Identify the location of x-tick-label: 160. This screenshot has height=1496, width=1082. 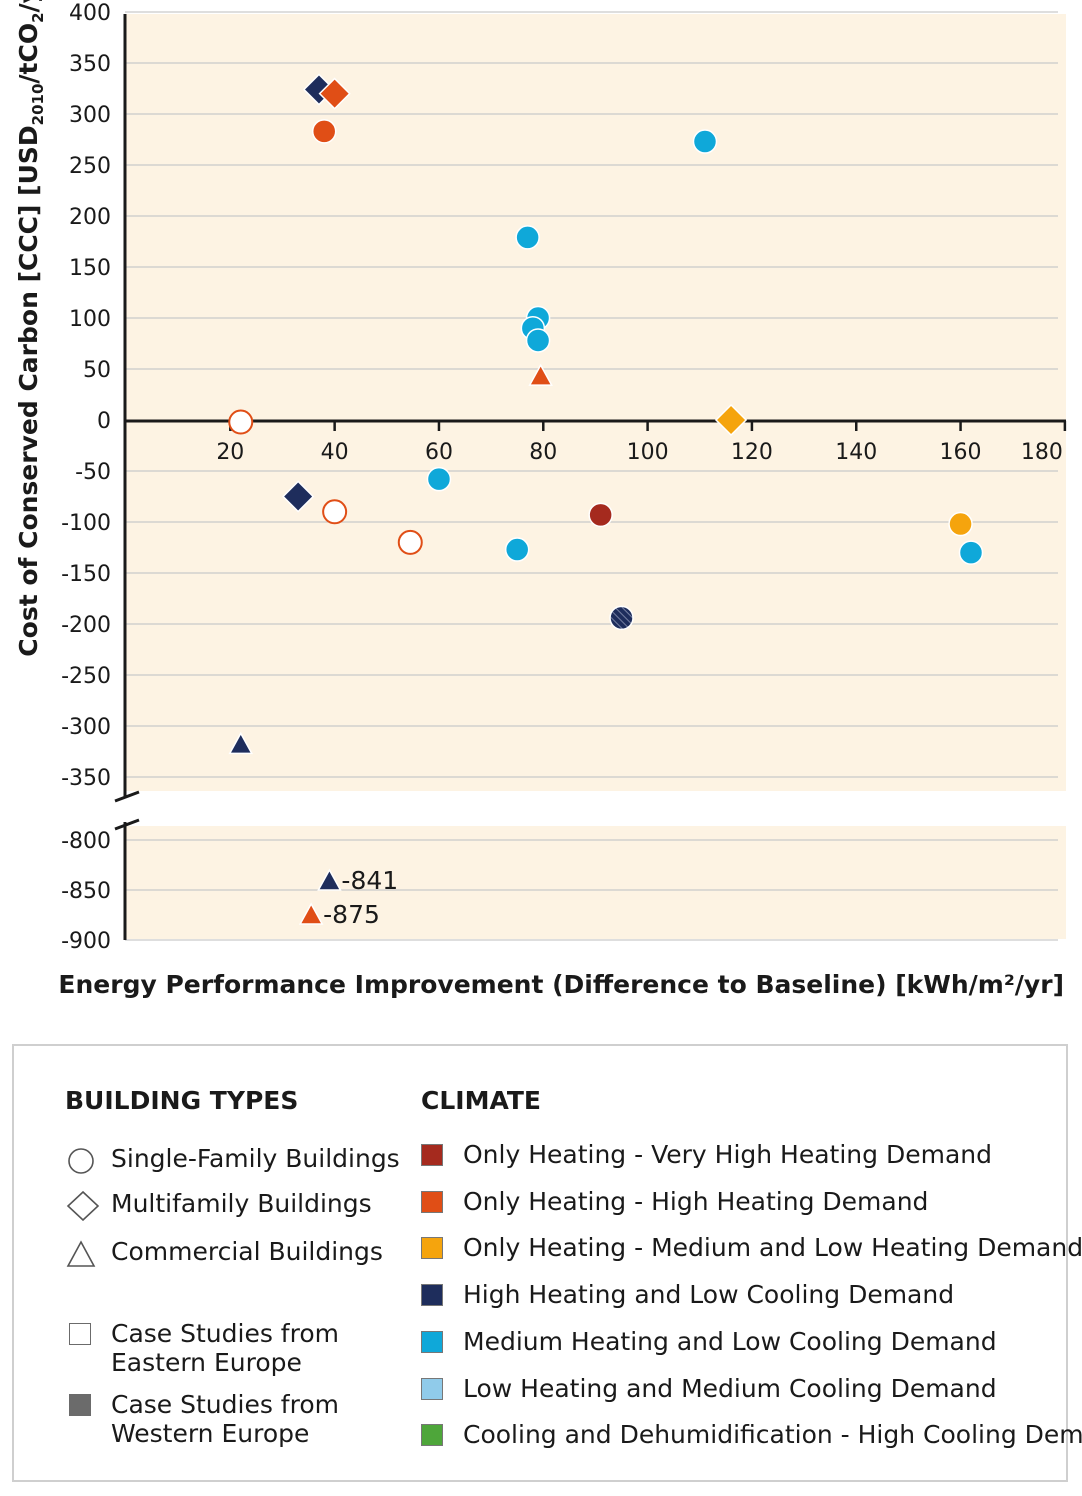
(961, 452).